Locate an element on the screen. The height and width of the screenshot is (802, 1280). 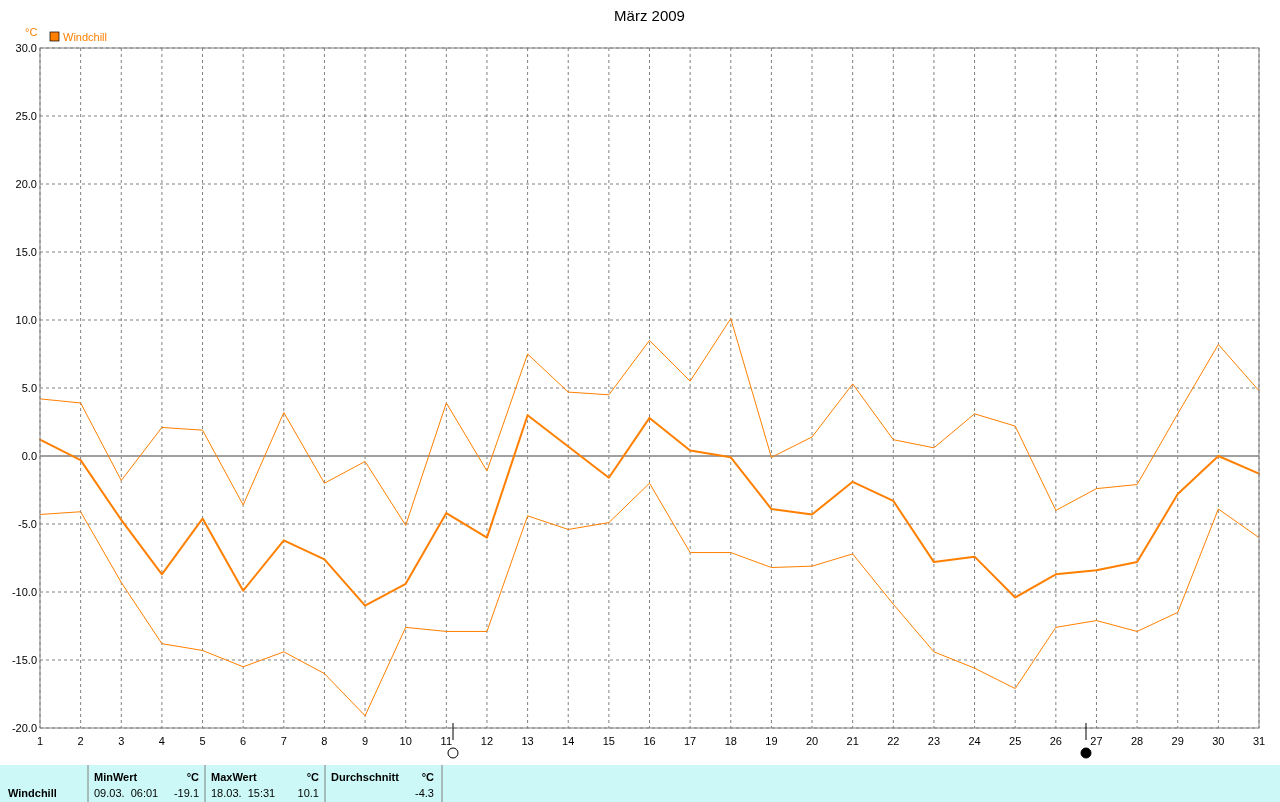
text: -19.1 is located at coordinates (186, 793).